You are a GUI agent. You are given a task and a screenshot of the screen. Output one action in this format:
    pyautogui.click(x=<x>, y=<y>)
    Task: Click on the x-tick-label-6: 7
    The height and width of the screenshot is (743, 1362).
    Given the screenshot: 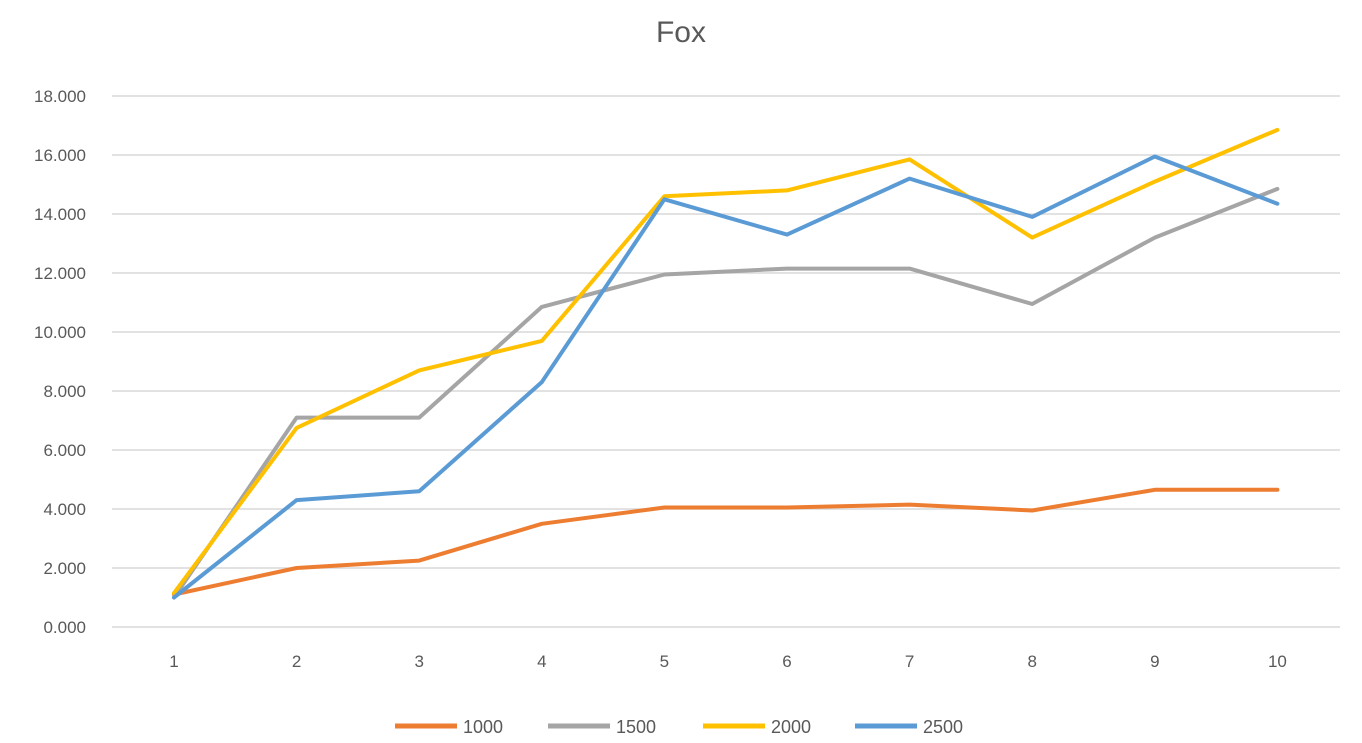 What is the action you would take?
    pyautogui.click(x=909, y=661)
    